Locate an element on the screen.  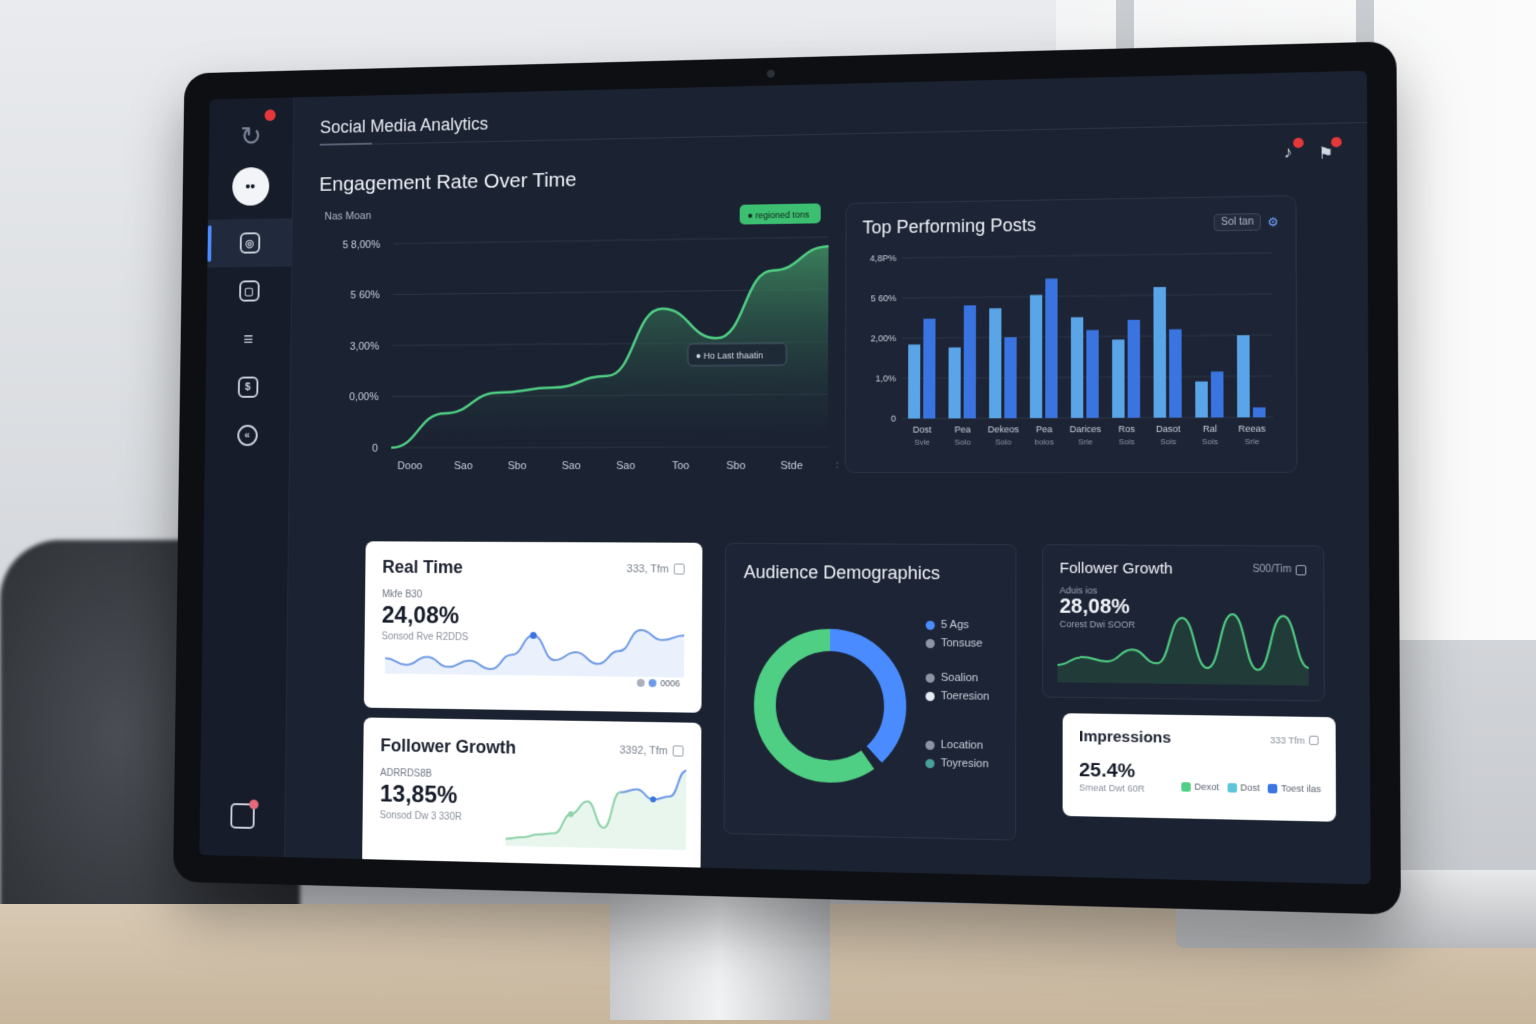
instagram-icon: ◎ is located at coordinates (249, 242).